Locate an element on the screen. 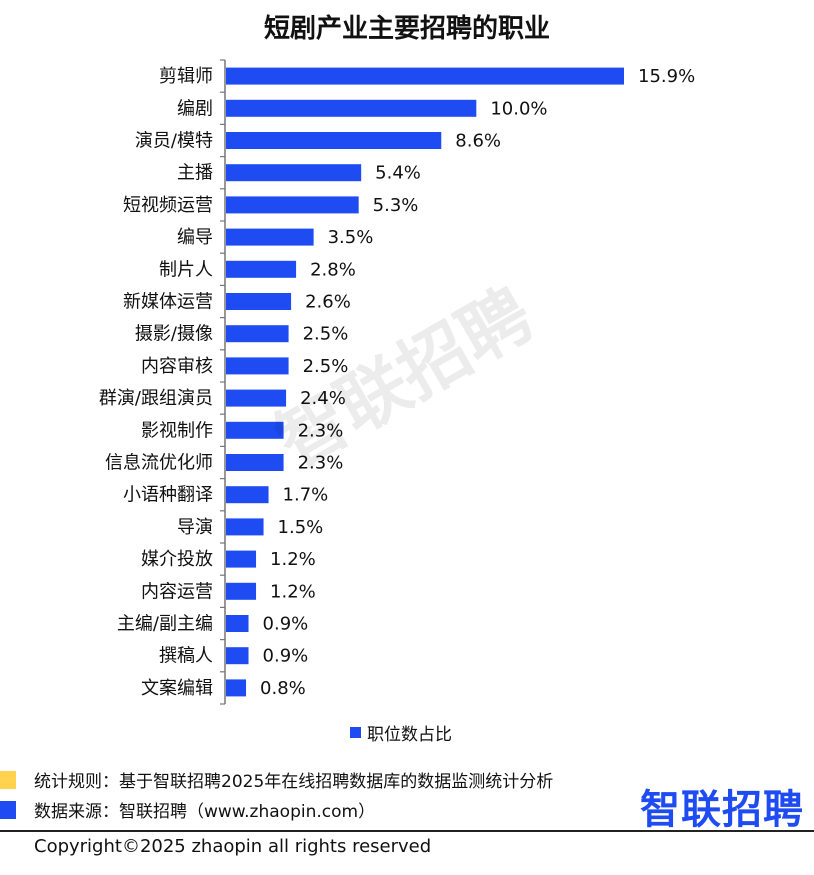  category-label: 短视频运营 is located at coordinates (168, 205).